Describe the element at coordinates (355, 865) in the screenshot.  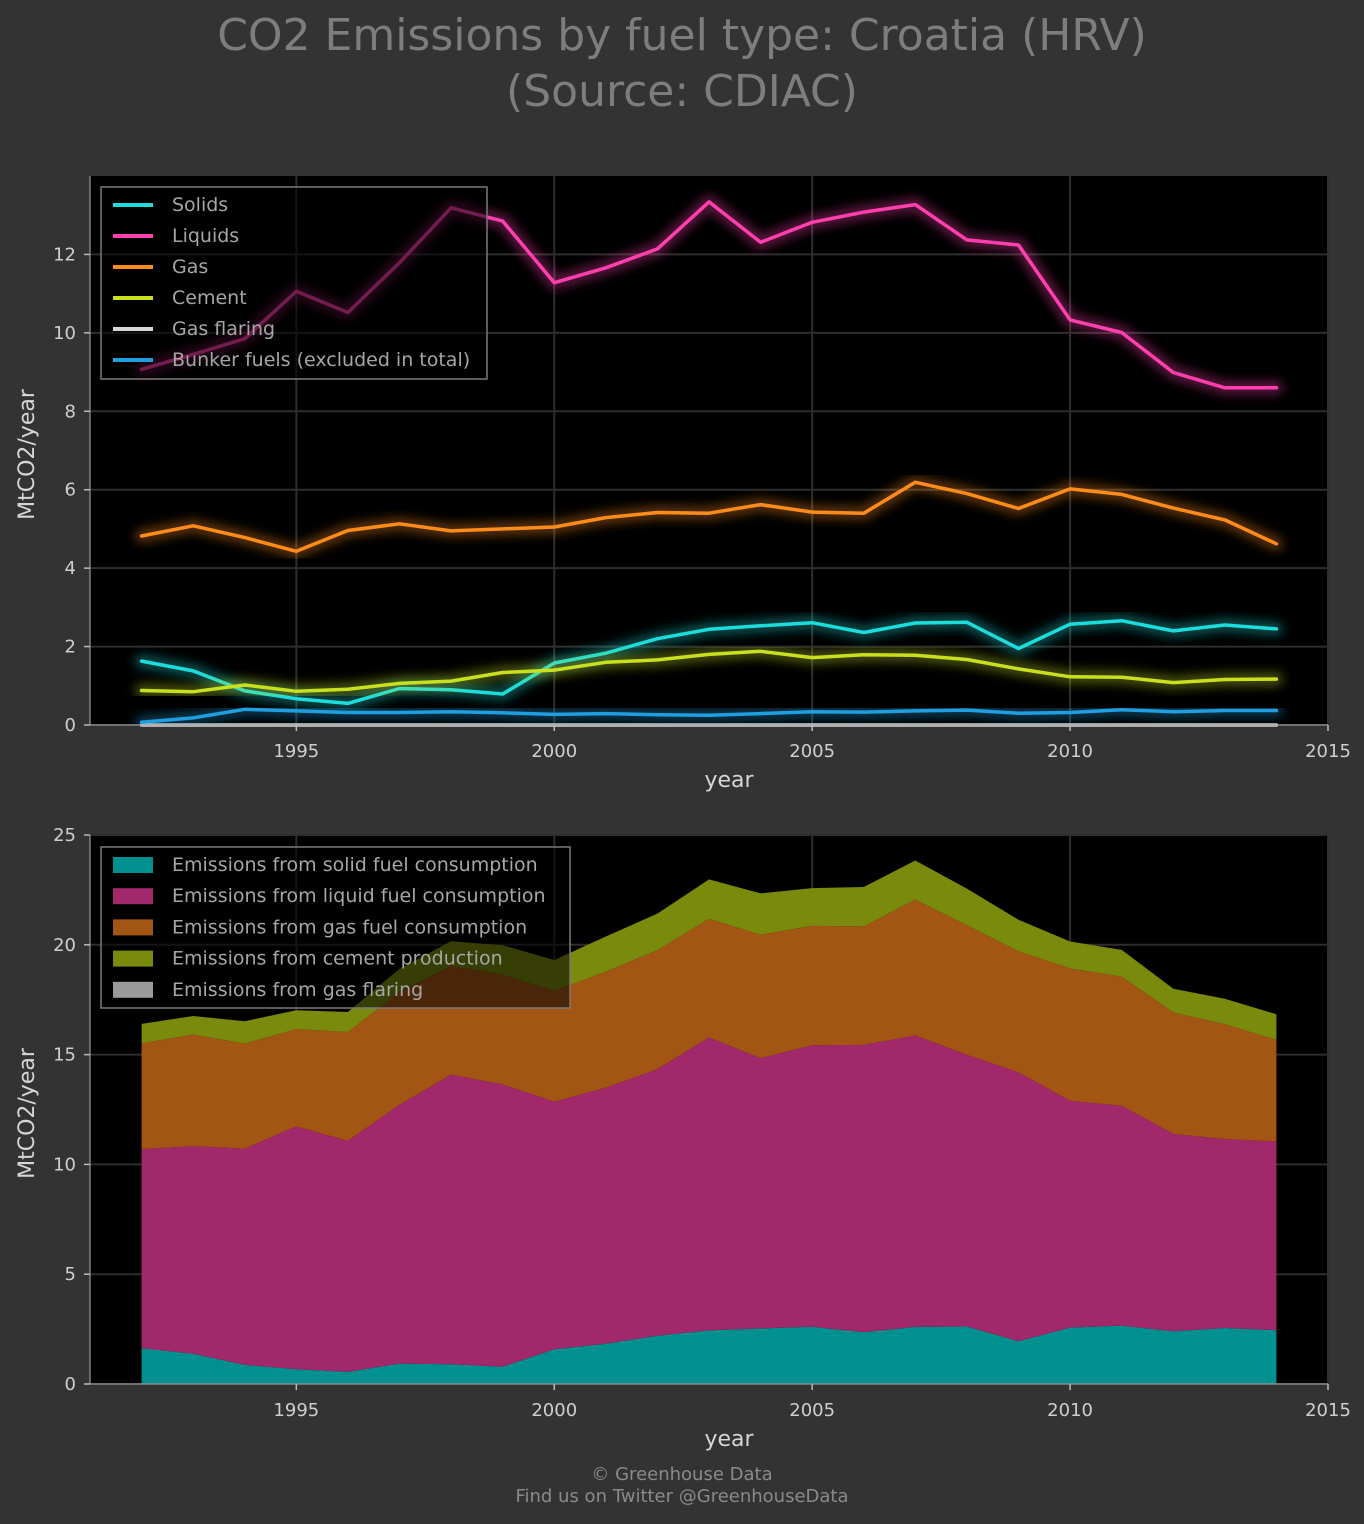
I see `legend-label: Emissions from solid fuel consumption` at that location.